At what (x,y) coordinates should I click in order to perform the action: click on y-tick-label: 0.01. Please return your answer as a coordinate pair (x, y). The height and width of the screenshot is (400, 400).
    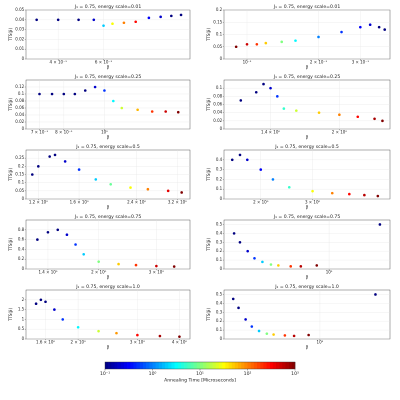
    Looking at the image, I should click on (19, 48).